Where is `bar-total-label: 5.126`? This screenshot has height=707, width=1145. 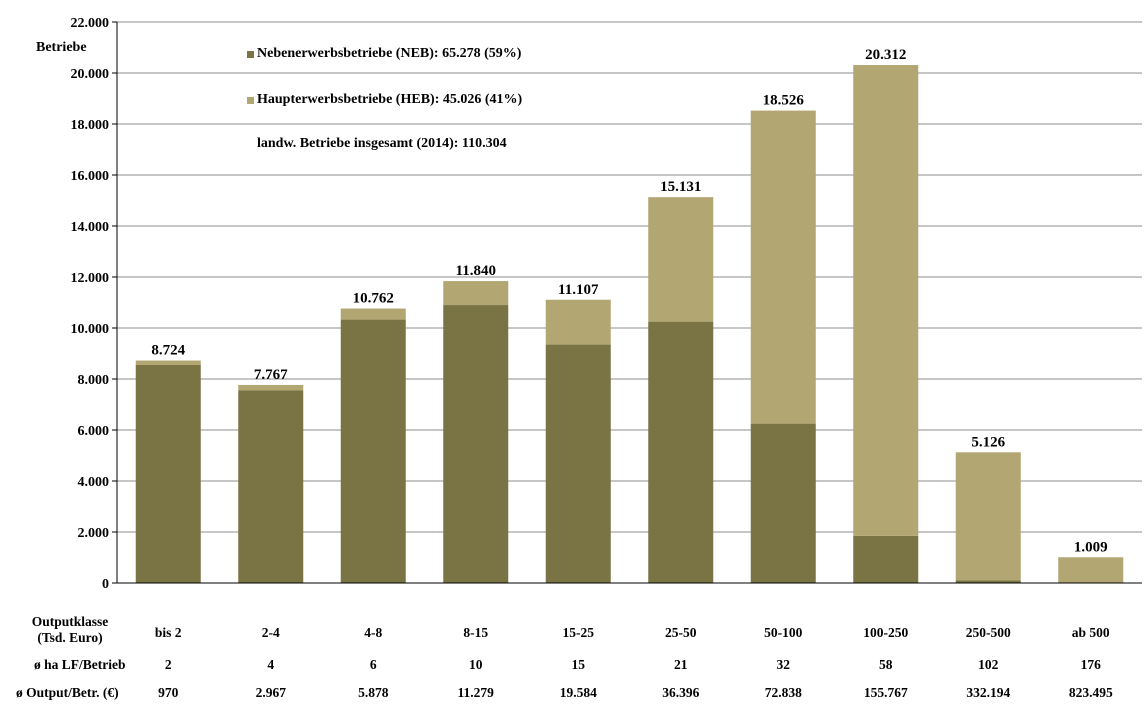
bar-total-label: 5.126 is located at coordinates (988, 442).